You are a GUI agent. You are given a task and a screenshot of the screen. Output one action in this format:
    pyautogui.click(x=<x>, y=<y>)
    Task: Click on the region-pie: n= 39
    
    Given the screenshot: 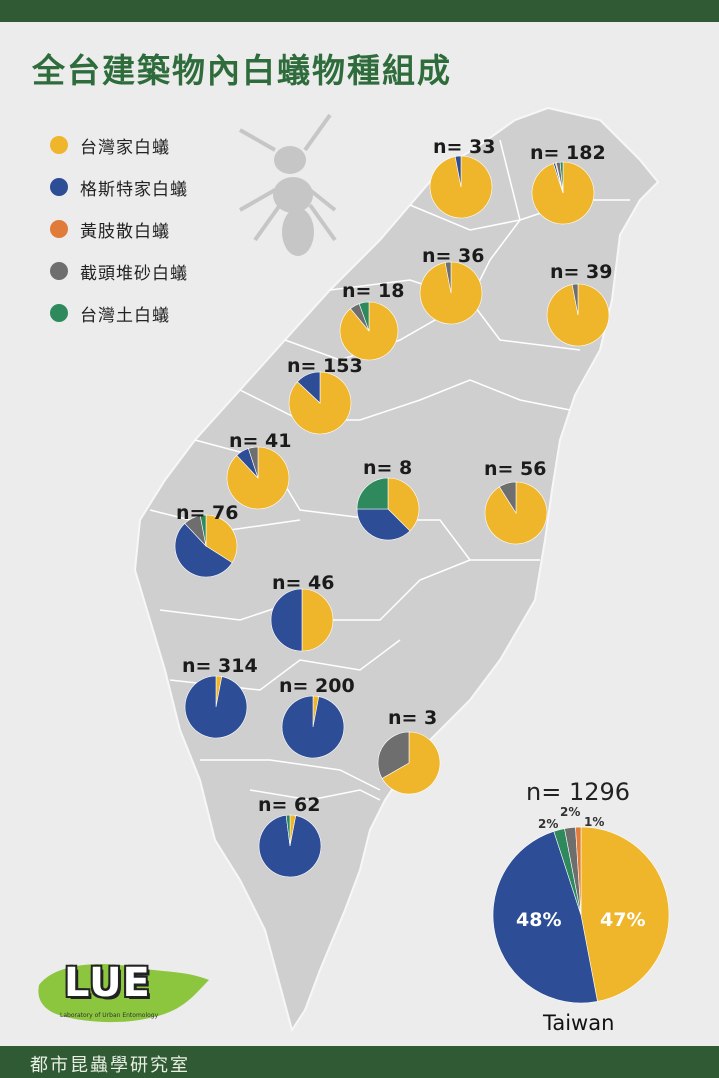 What is the action you would take?
    pyautogui.click(x=579, y=304)
    